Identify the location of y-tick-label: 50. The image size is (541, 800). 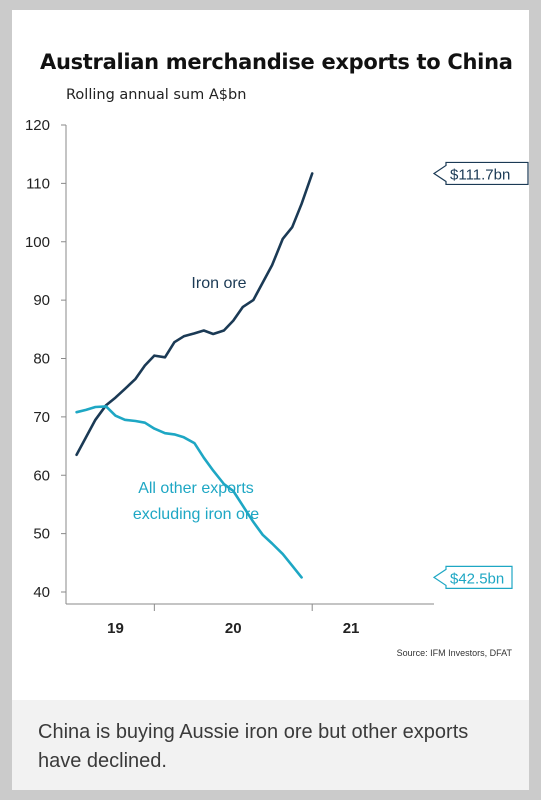
(41, 534).